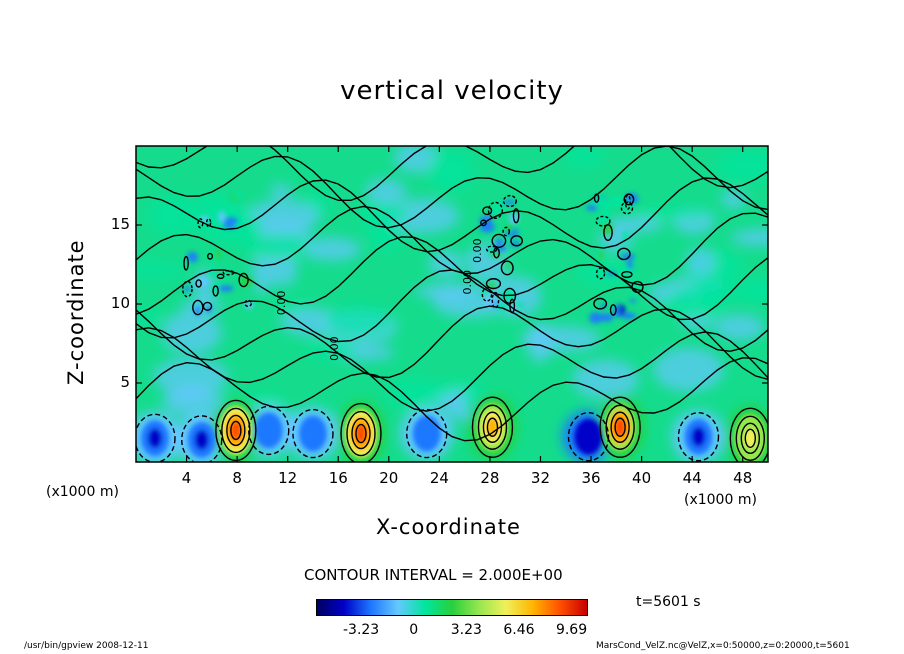 The width and height of the screenshot is (904, 654). Describe the element at coordinates (389, 478) in the screenshot. I see `x-tick-label: 20` at that location.